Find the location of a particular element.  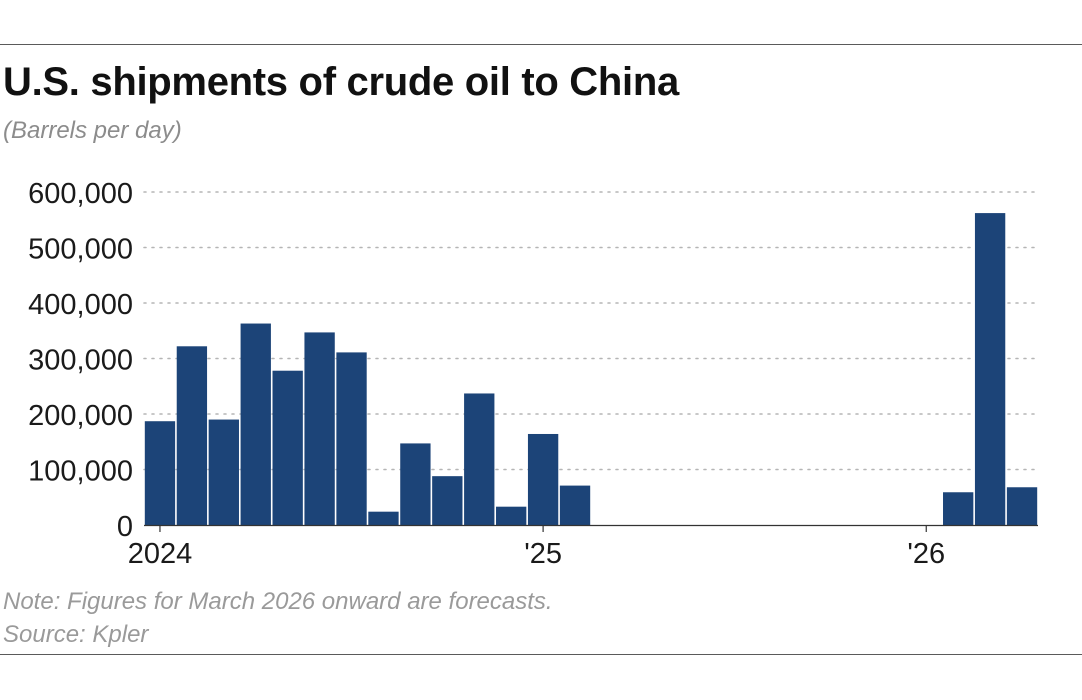

bottom-rule is located at coordinates (541, 654).